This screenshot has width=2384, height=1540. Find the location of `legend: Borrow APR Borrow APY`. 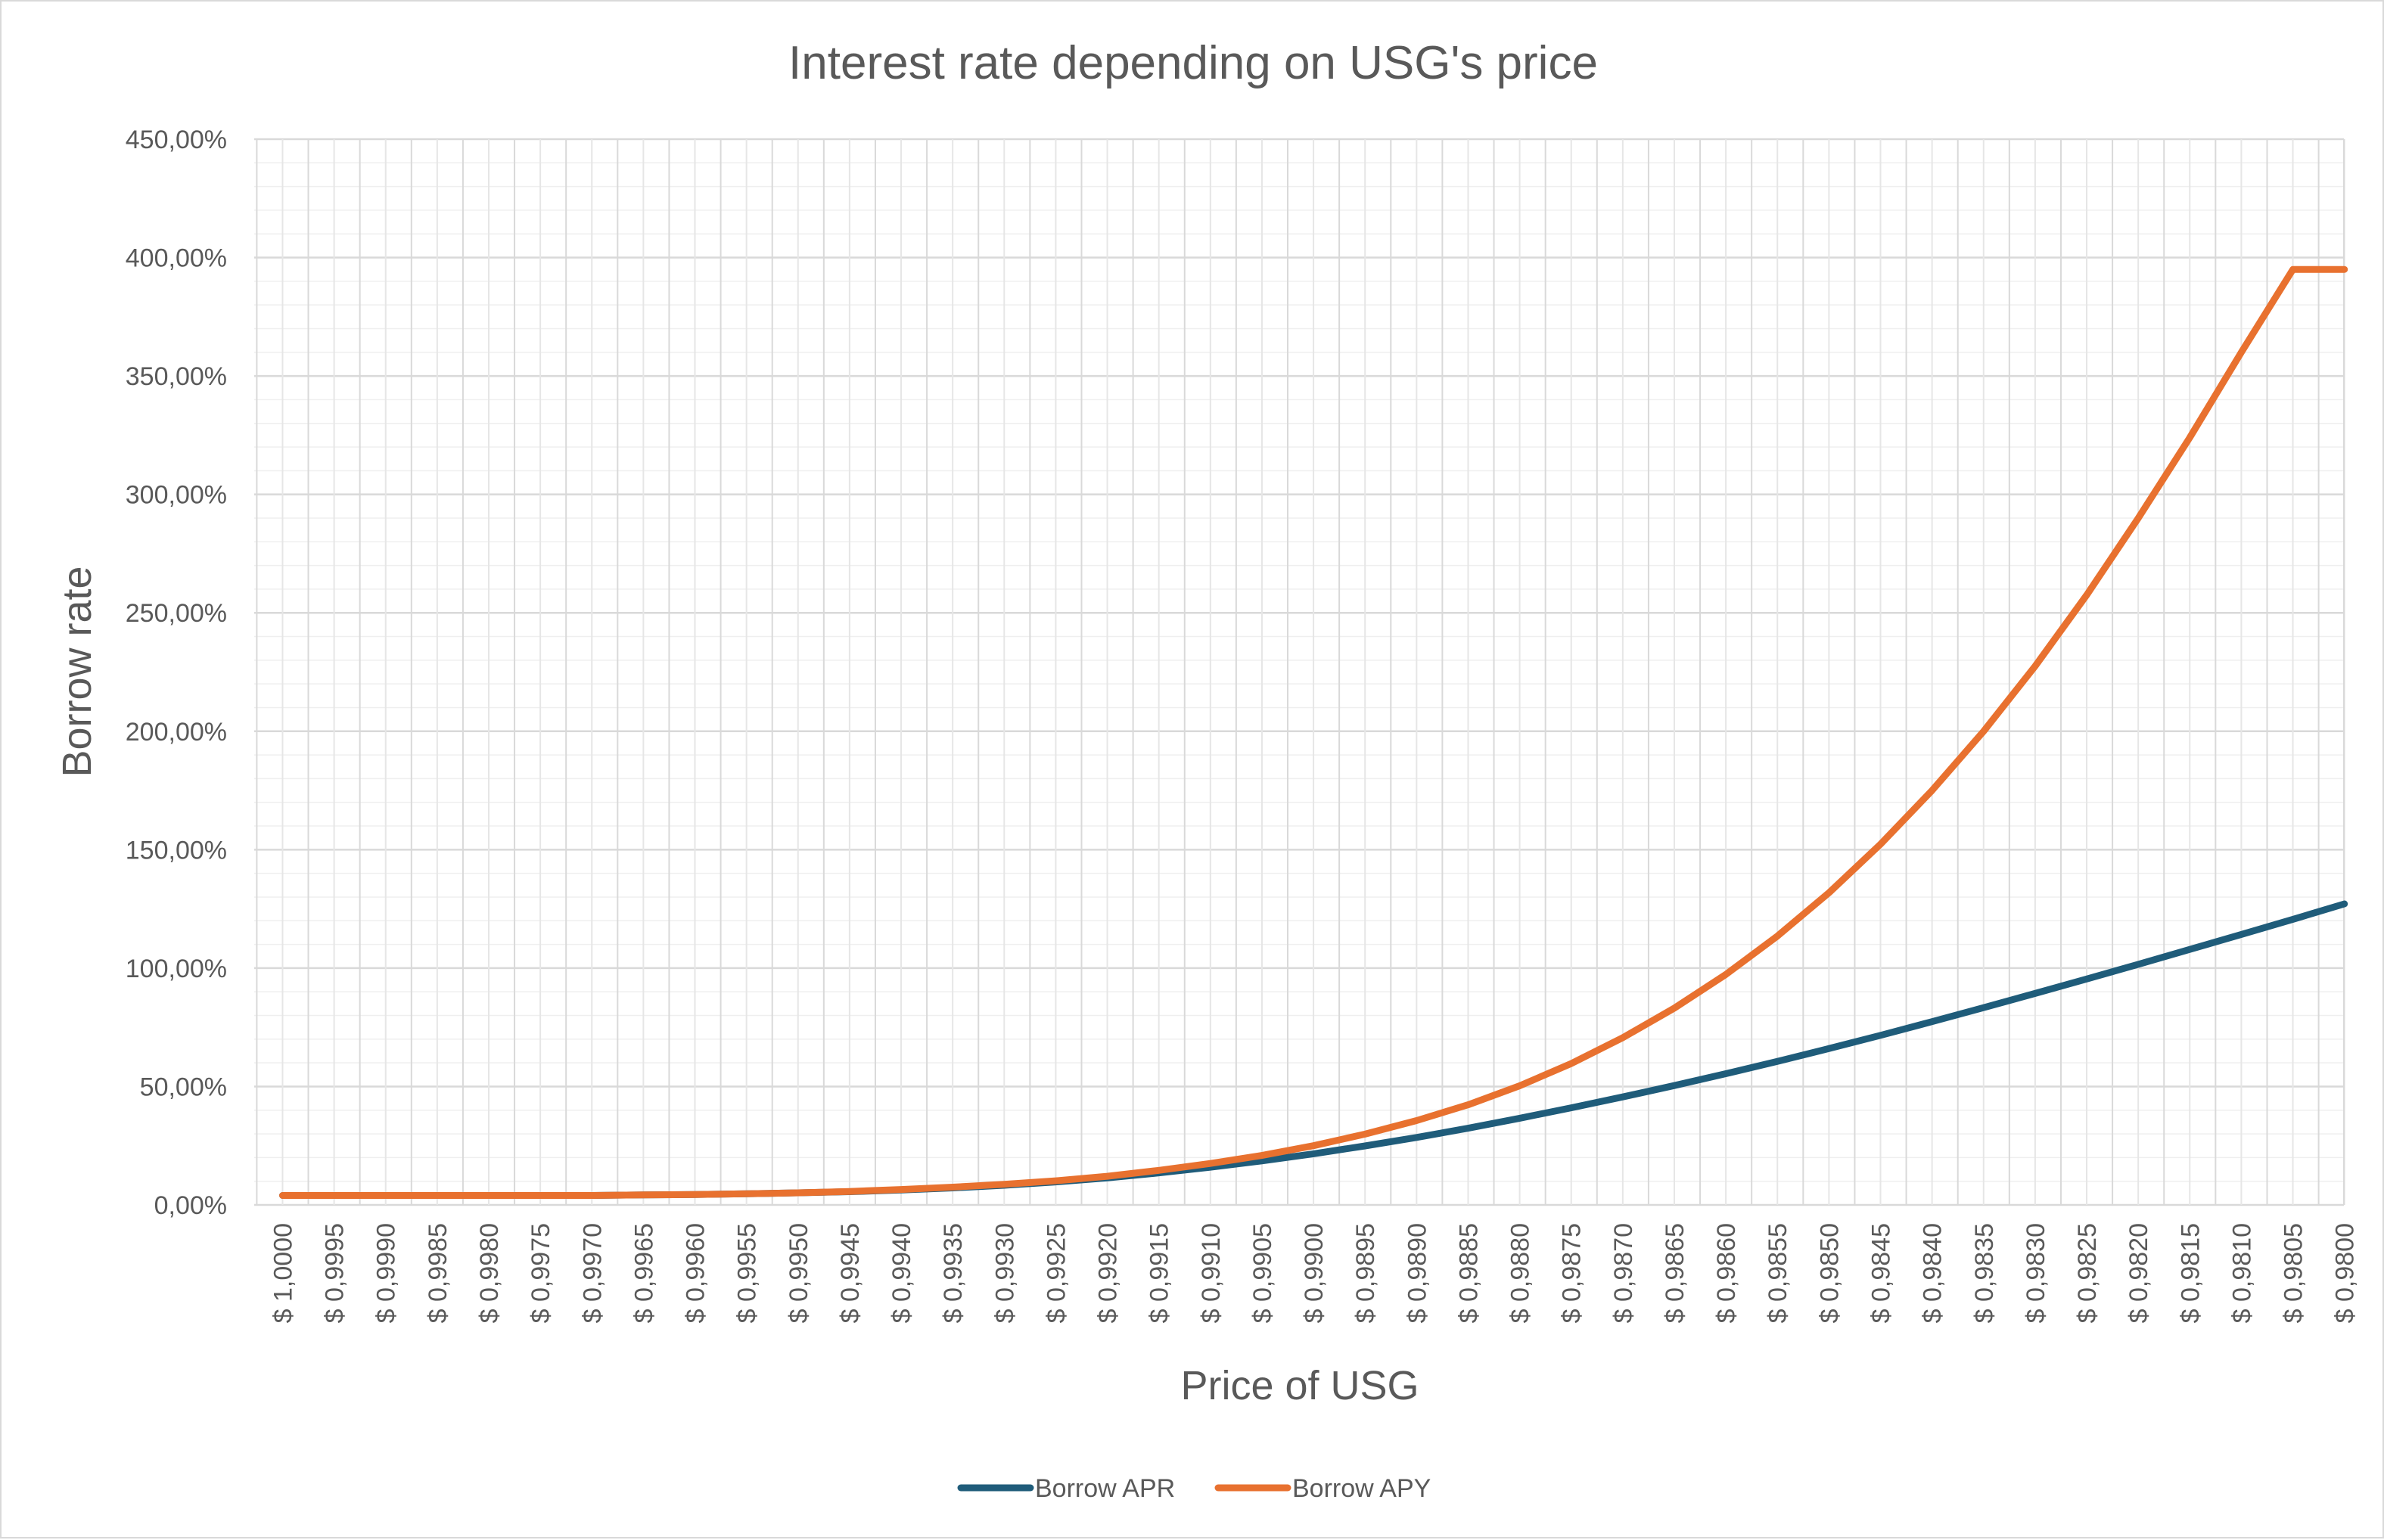

legend: Borrow APR Borrow APY is located at coordinates (1194, 1488).